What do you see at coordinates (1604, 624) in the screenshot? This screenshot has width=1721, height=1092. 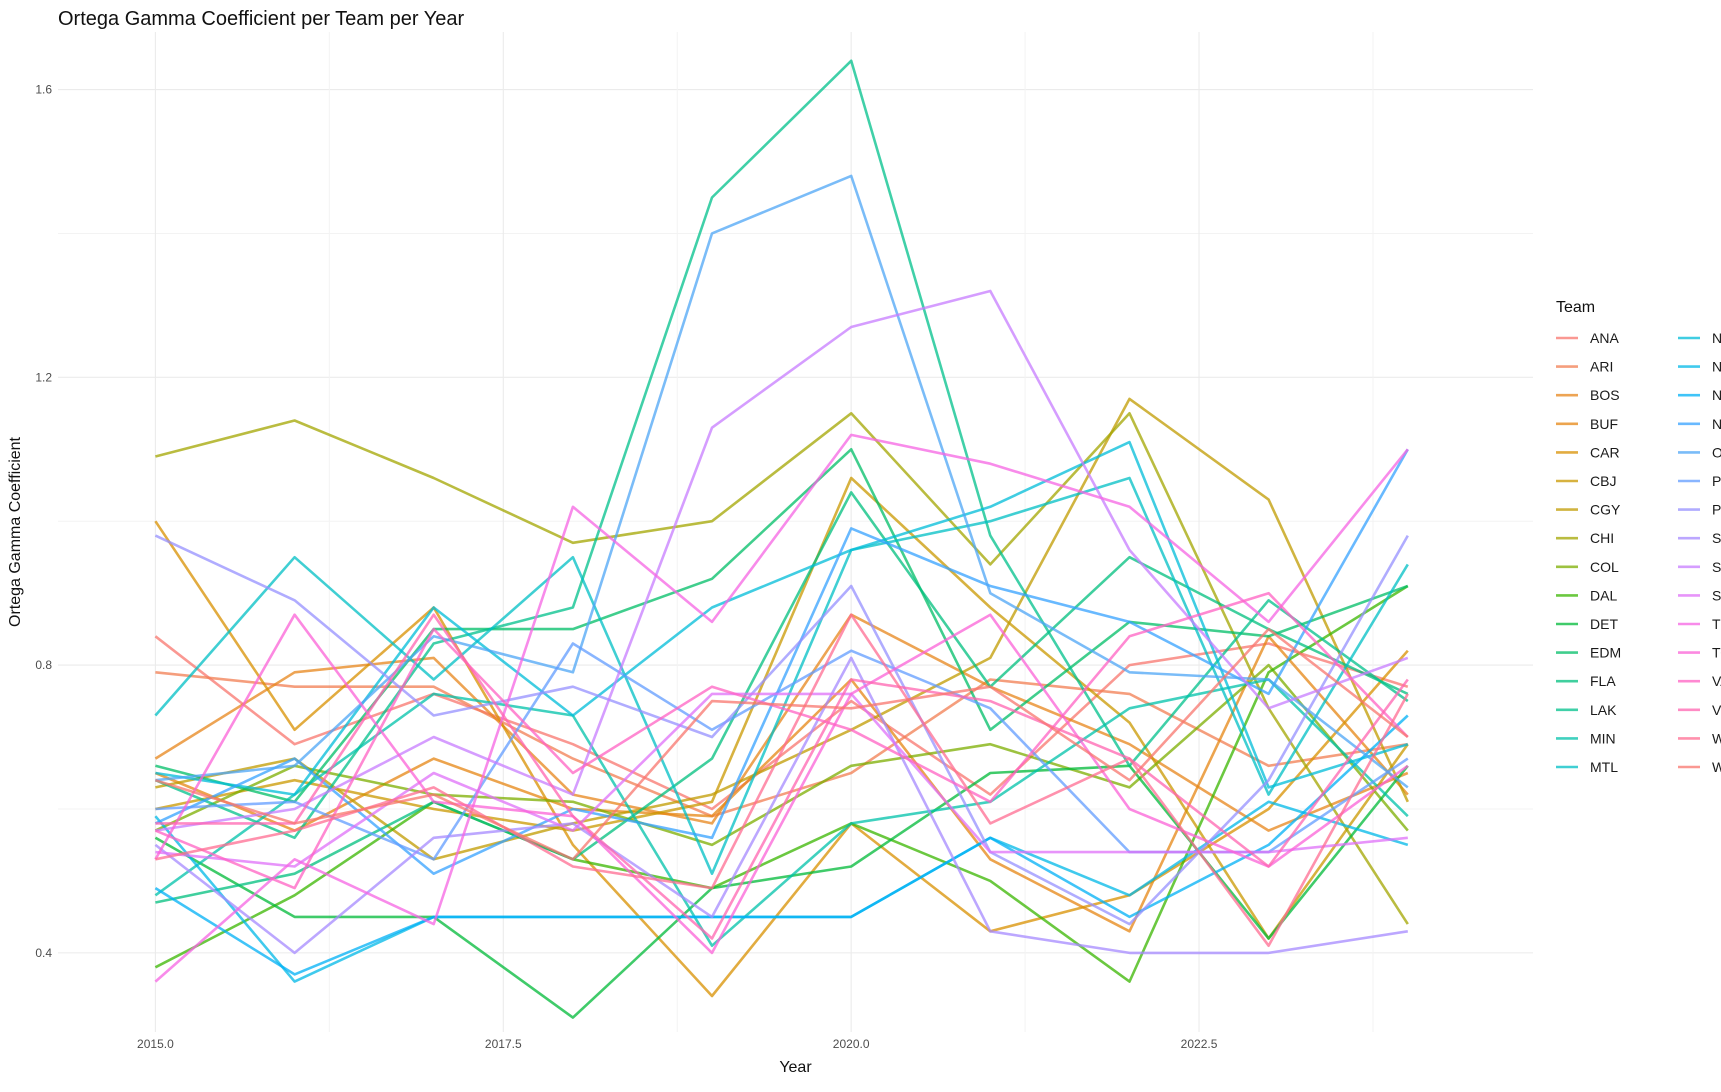 I see `legend-label: DET` at bounding box center [1604, 624].